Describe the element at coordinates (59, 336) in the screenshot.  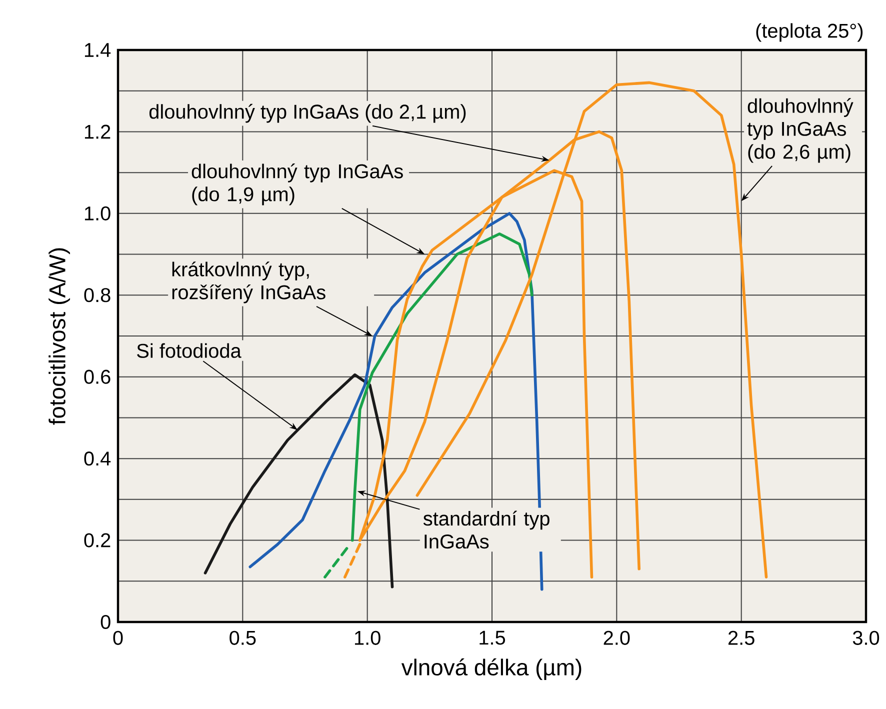
I see `y-axis-title: fotocitlivost (A/W)` at that location.